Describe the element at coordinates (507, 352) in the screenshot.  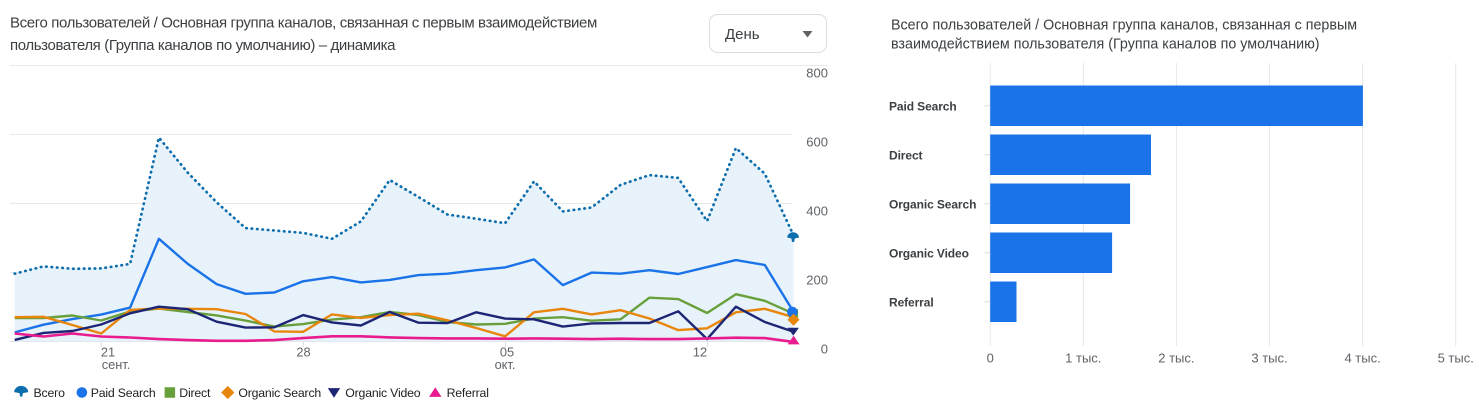
I see `svg-text: 05` at that location.